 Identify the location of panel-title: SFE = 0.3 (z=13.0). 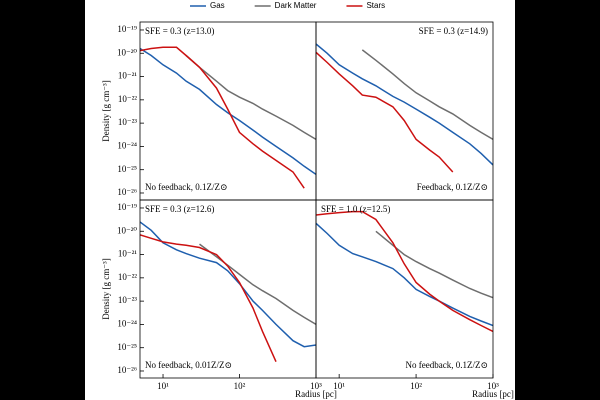
(179, 31).